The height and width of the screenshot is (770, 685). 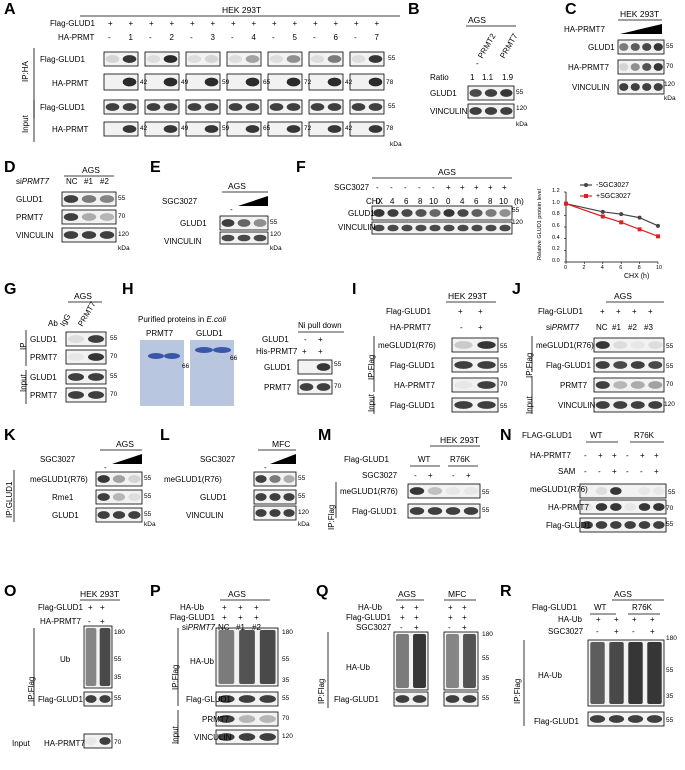 I want to click on band-label: Flag-GLUD1, so click(x=412, y=405).